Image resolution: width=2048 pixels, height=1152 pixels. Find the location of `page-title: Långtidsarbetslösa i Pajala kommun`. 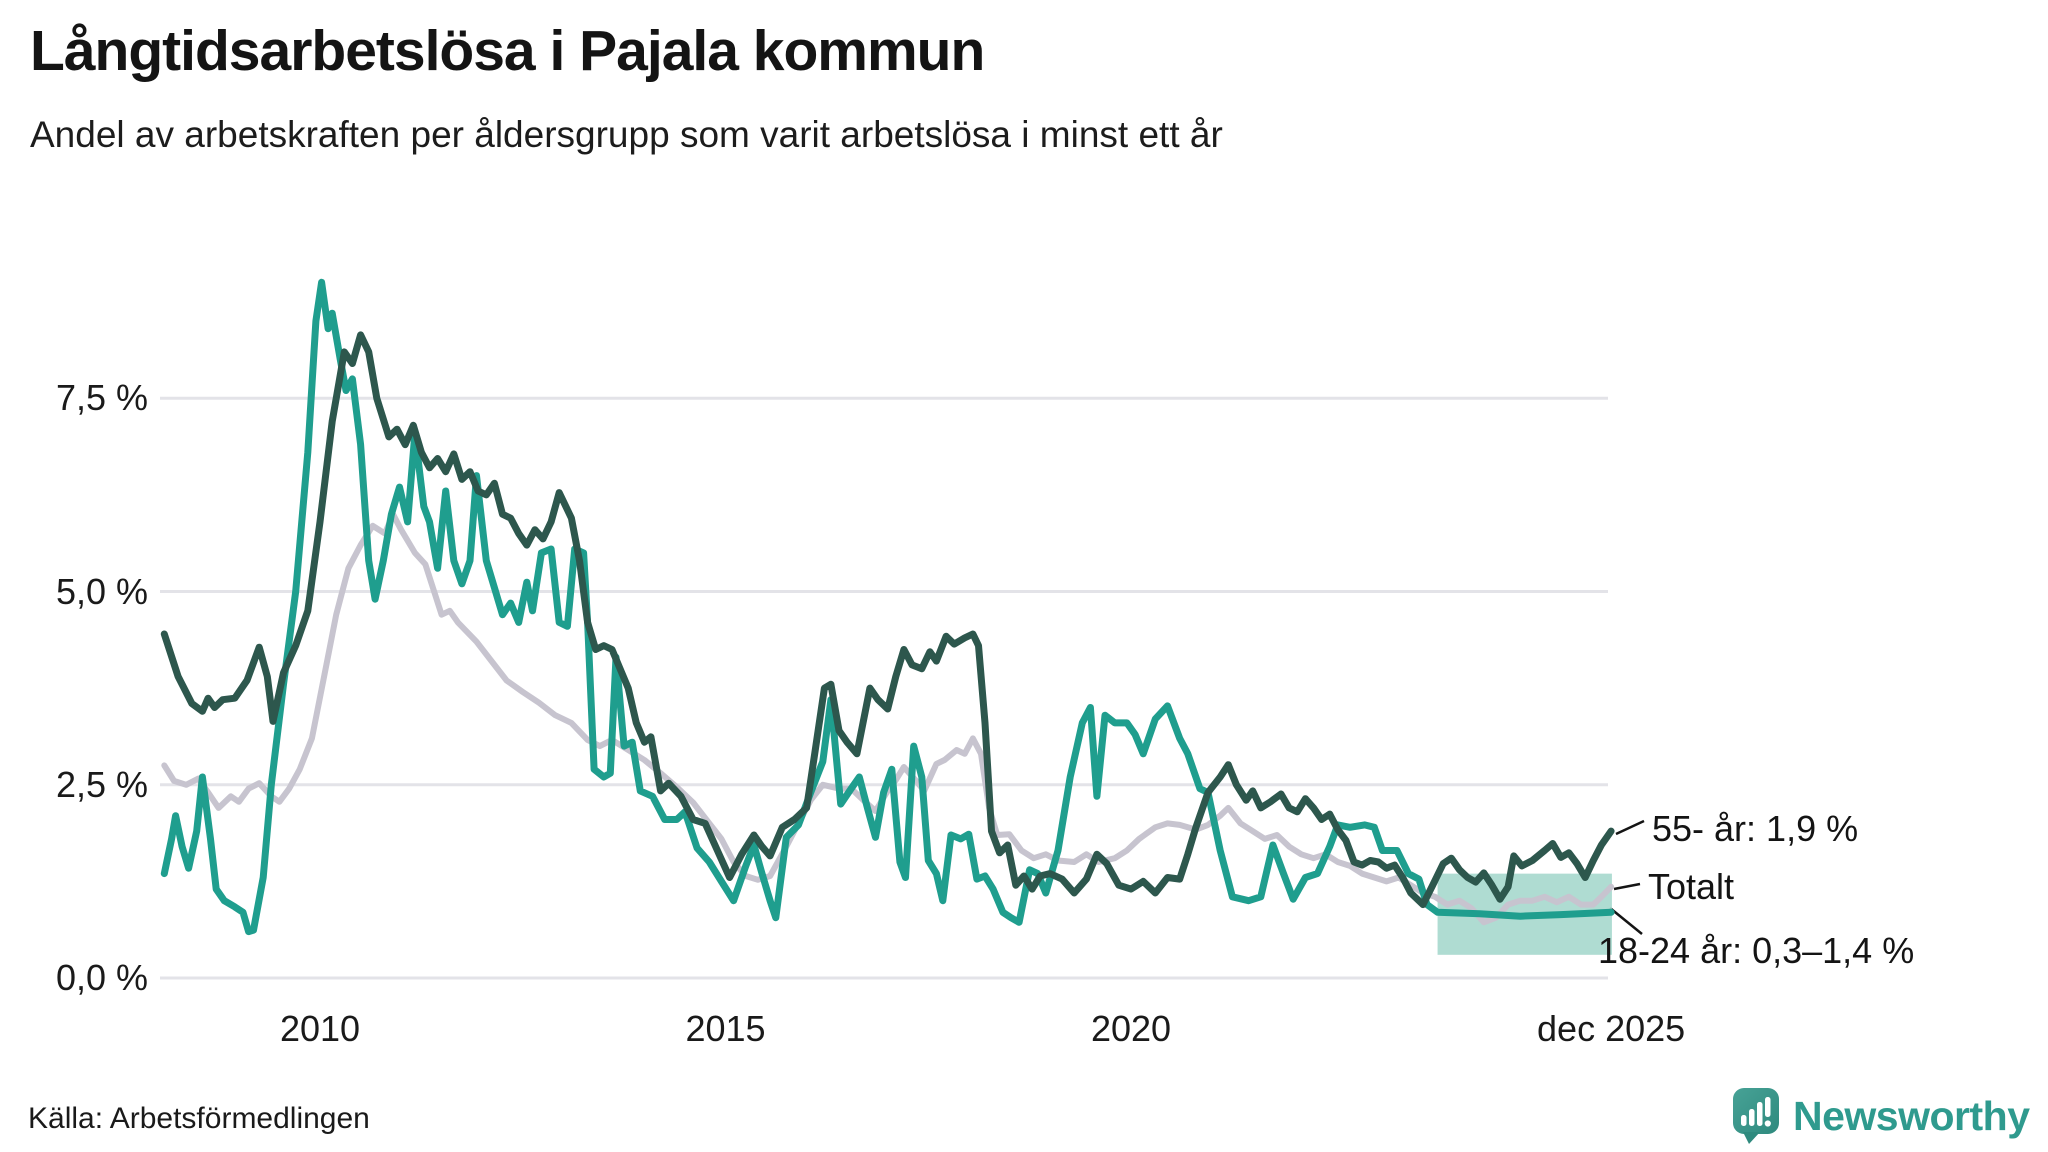

page-title: Långtidsarbetslösa i Pajala kommun is located at coordinates (507, 51).